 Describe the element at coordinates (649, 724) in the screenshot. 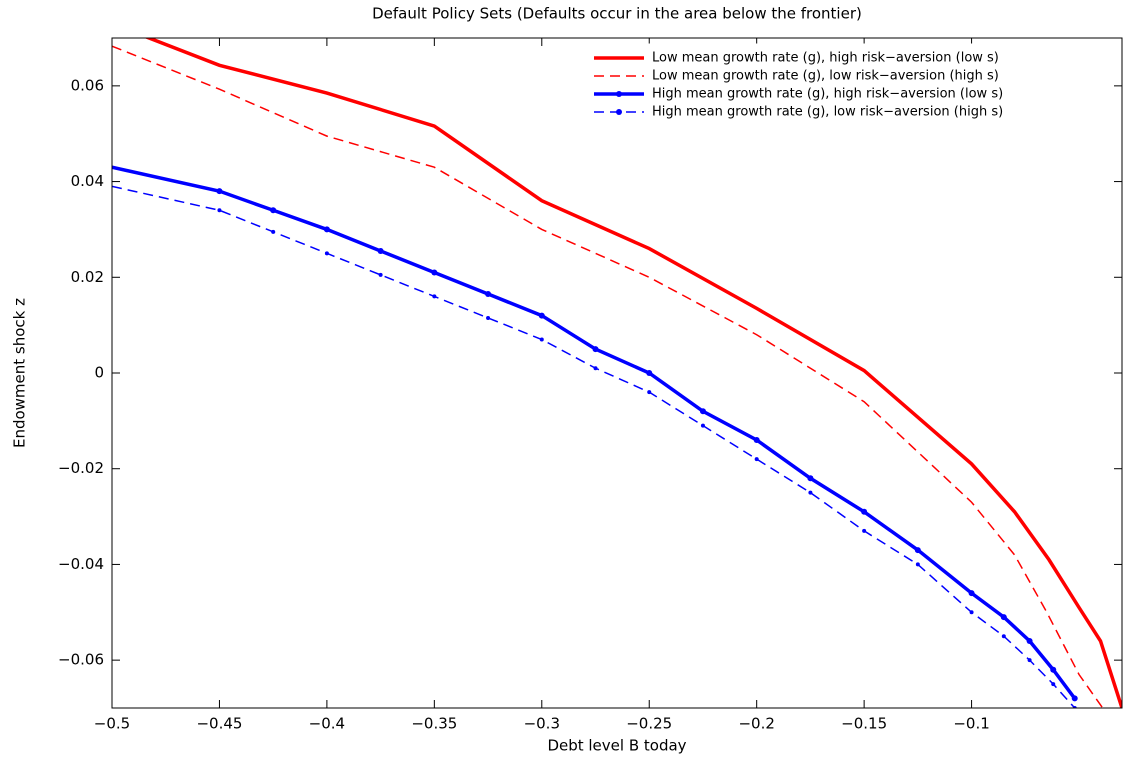

I see `x-tick-label: −0.25` at that location.